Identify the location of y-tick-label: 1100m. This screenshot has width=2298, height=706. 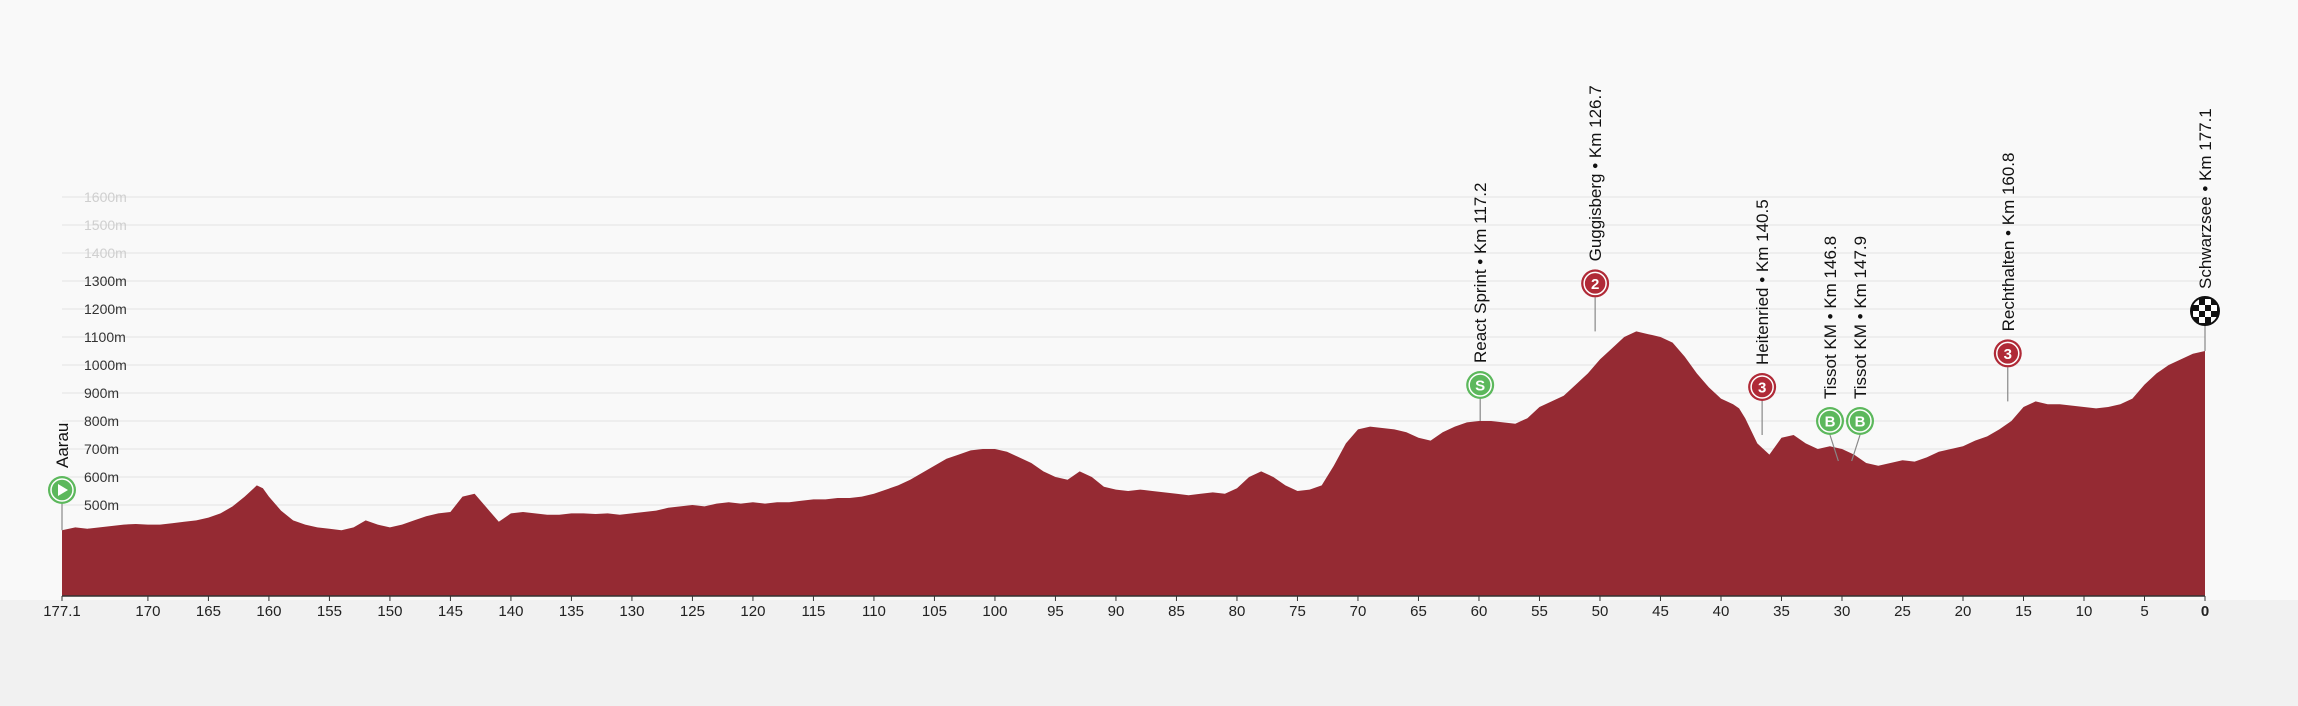
(105, 337).